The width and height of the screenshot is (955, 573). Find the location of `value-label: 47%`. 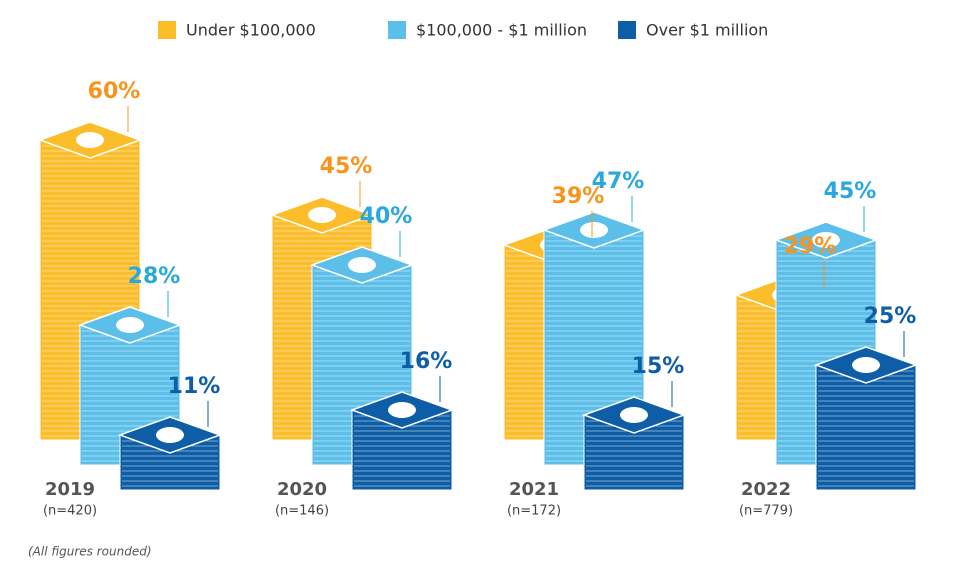

value-label: 47% is located at coordinates (618, 181).